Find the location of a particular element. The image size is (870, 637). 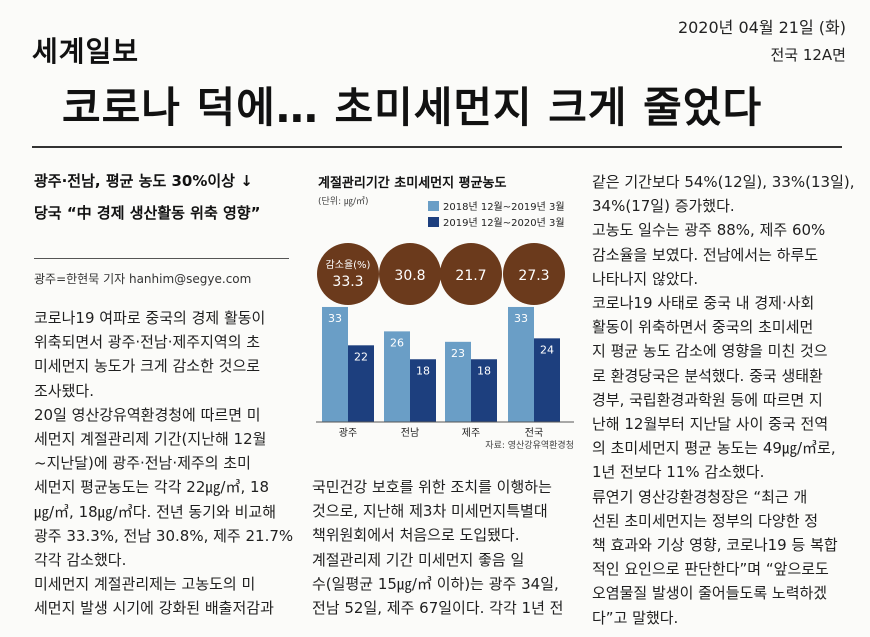

article-line: 난해 12월부터 지난달 사이 중국 전역 is located at coordinates (710, 424).